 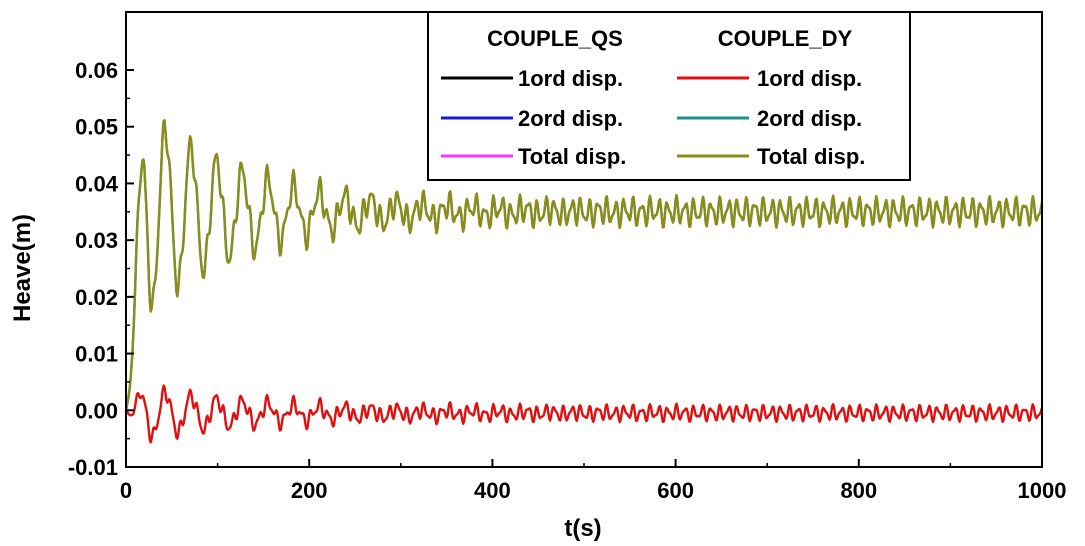 What do you see at coordinates (96, 127) in the screenshot?
I see `y-tick-label: 0.05` at bounding box center [96, 127].